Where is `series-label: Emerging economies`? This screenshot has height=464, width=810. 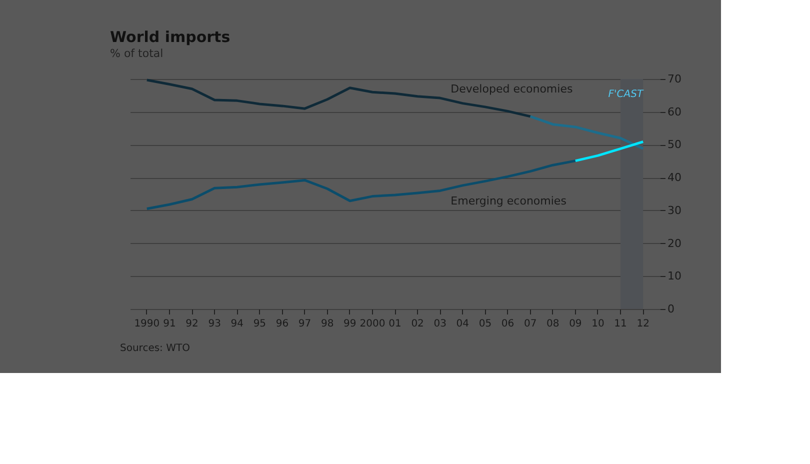 series-label: Emerging economies is located at coordinates (508, 201).